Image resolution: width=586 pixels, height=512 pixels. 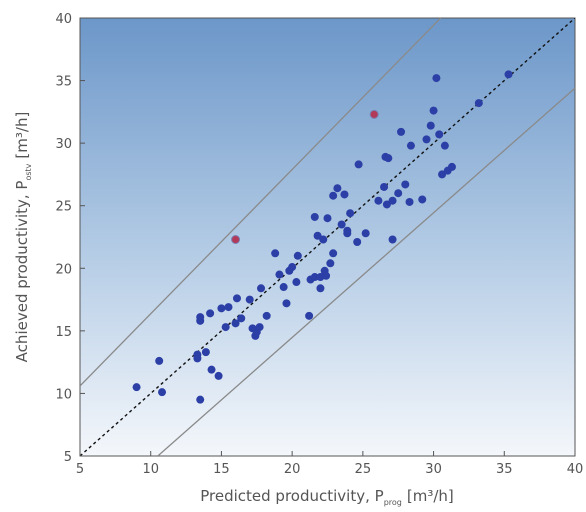 What do you see at coordinates (63, 144) in the screenshot?
I see `y-tick-label: 30` at bounding box center [63, 144].